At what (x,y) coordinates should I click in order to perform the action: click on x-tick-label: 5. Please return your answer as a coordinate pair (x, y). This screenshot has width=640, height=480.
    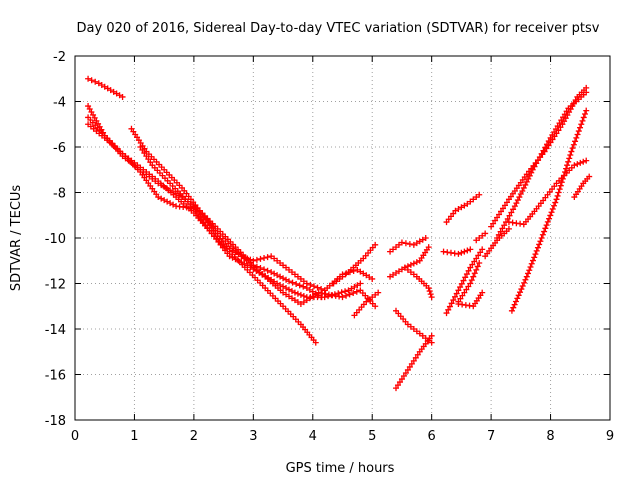
    Looking at the image, I should click on (372, 436).